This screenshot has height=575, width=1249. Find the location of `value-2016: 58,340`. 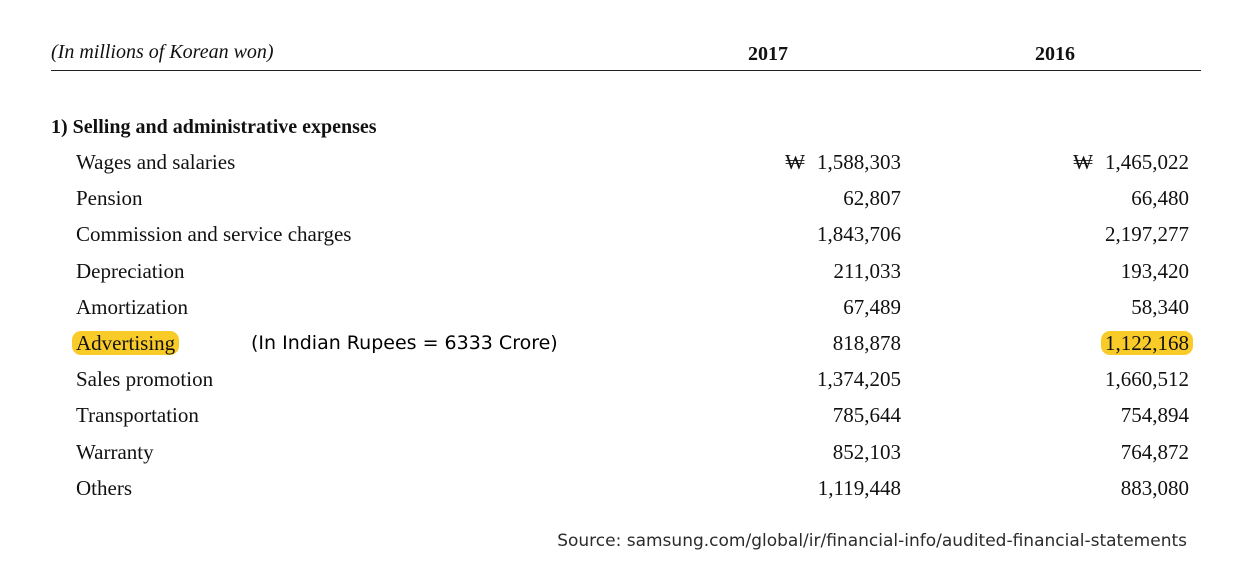

value-2016: 58,340 is located at coordinates (1160, 306).